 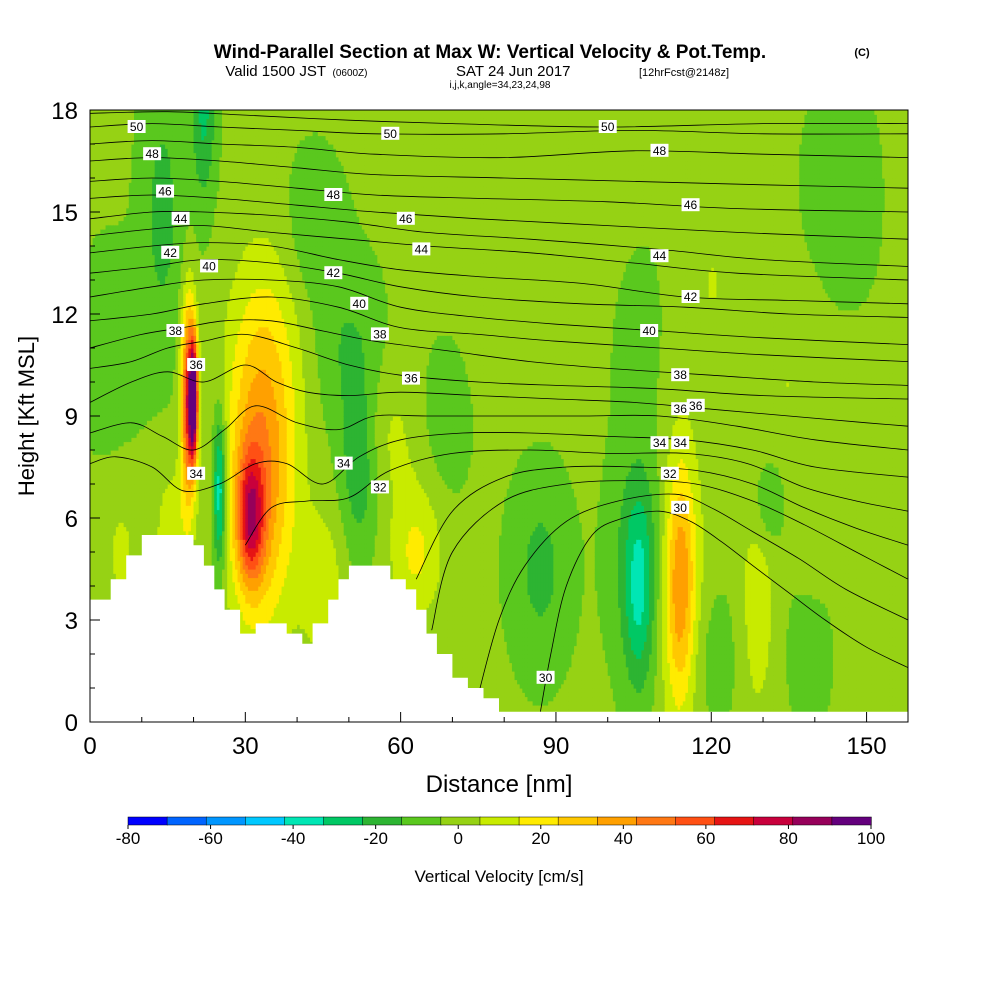 I want to click on subtitle-indices: i,j,k,angle=34,23,24,98, so click(x=500, y=85).